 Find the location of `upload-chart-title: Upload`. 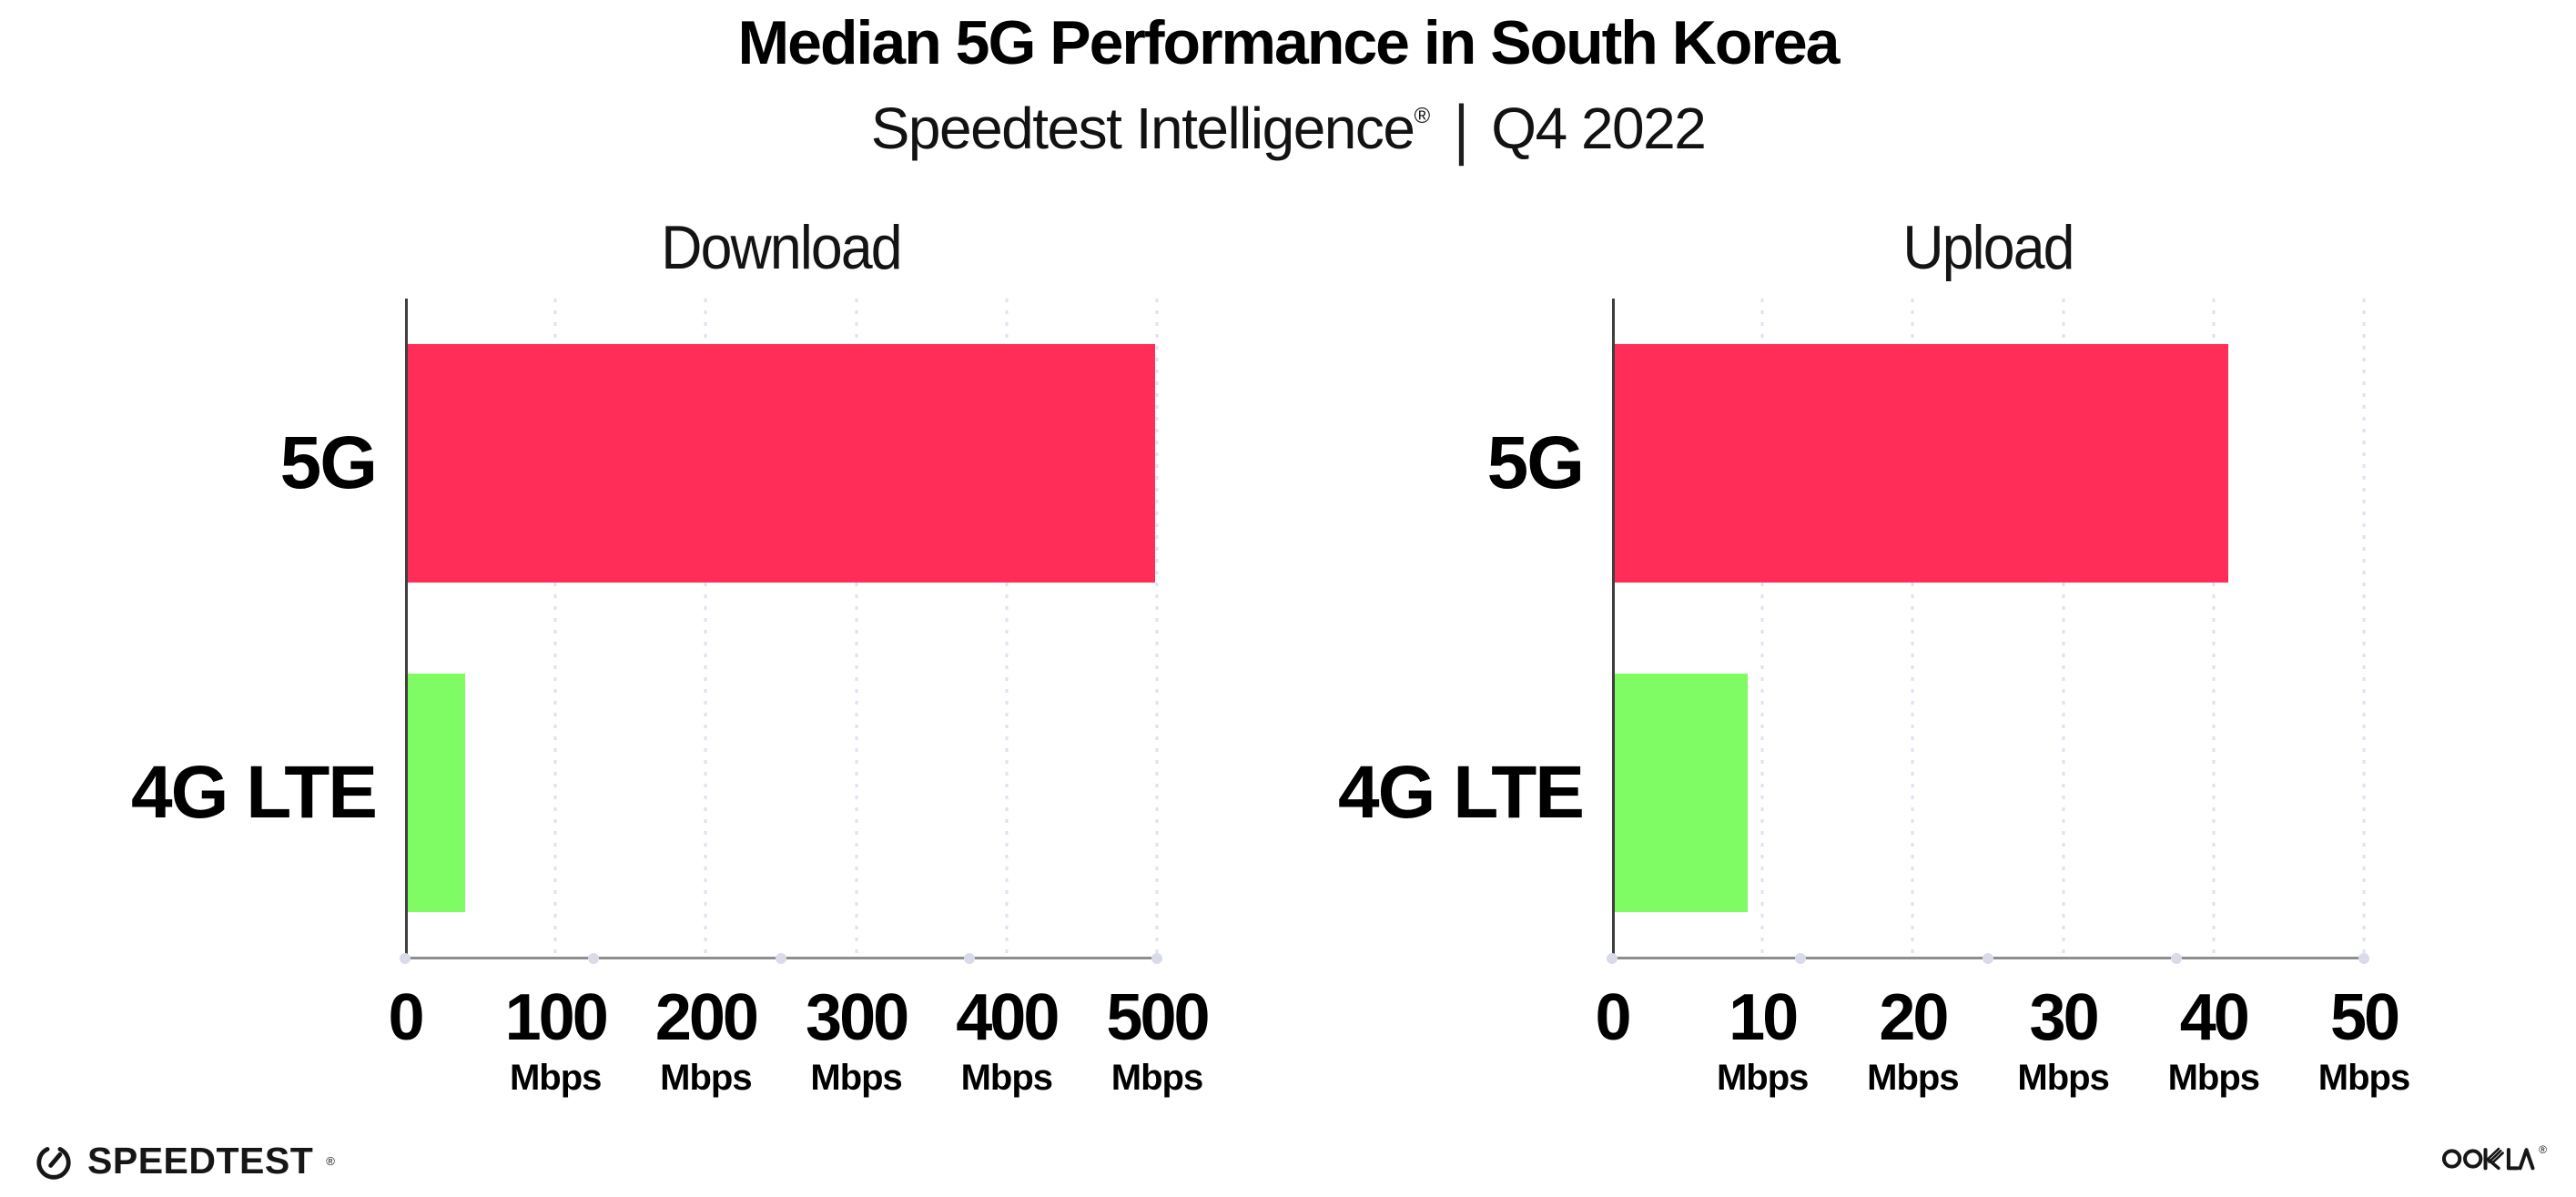

upload-chart-title: Upload is located at coordinates (1988, 247).